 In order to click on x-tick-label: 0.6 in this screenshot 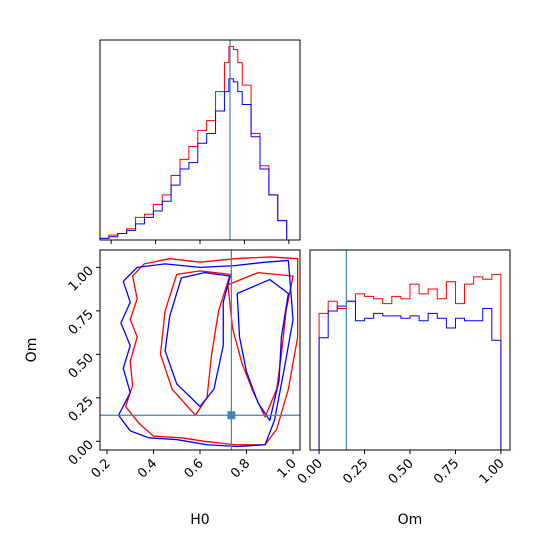, I will do `click(194, 468)`.